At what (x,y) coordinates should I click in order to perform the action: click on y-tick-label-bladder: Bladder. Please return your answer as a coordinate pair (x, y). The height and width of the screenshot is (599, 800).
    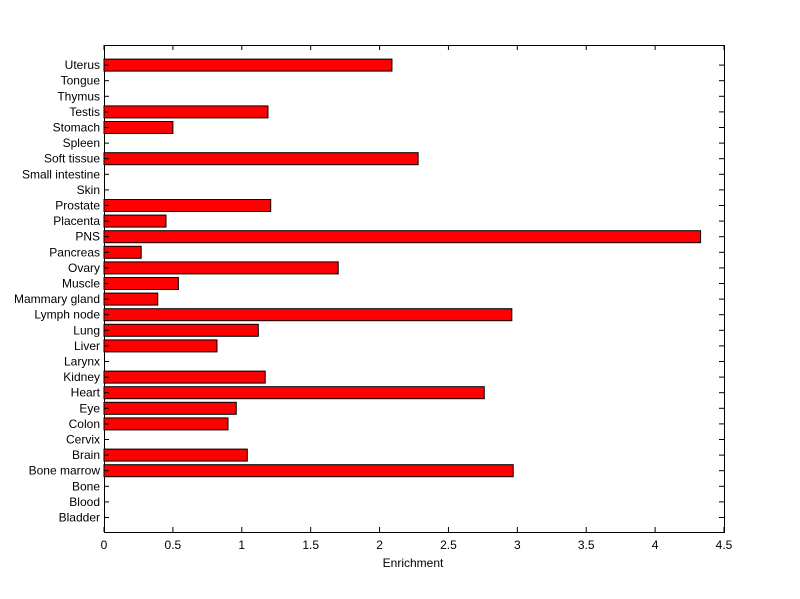
    Looking at the image, I should click on (79, 518).